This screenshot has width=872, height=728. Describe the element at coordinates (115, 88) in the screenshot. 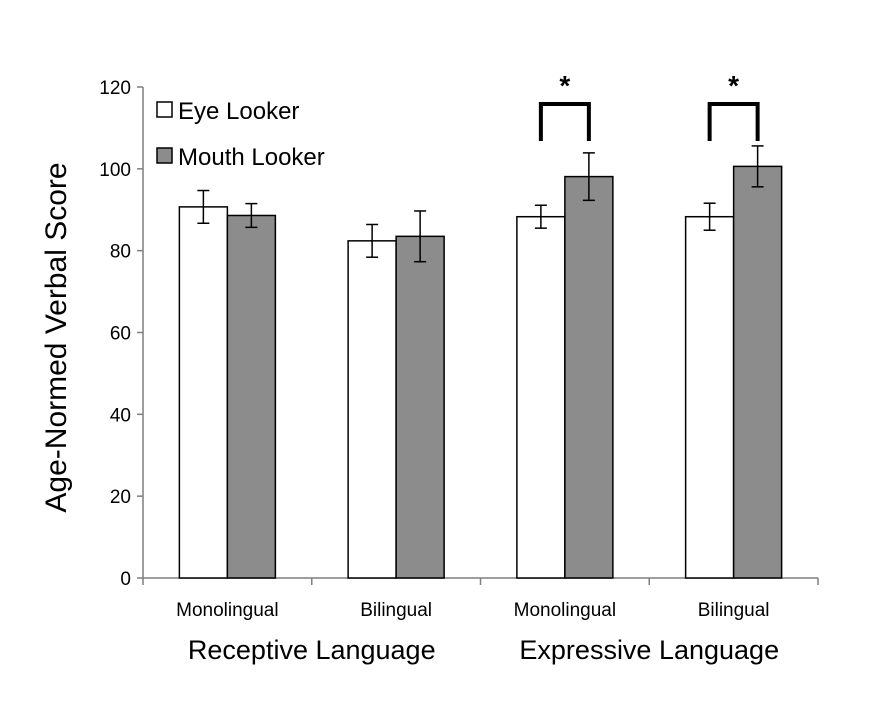

I see `y-tick-label: 120` at that location.